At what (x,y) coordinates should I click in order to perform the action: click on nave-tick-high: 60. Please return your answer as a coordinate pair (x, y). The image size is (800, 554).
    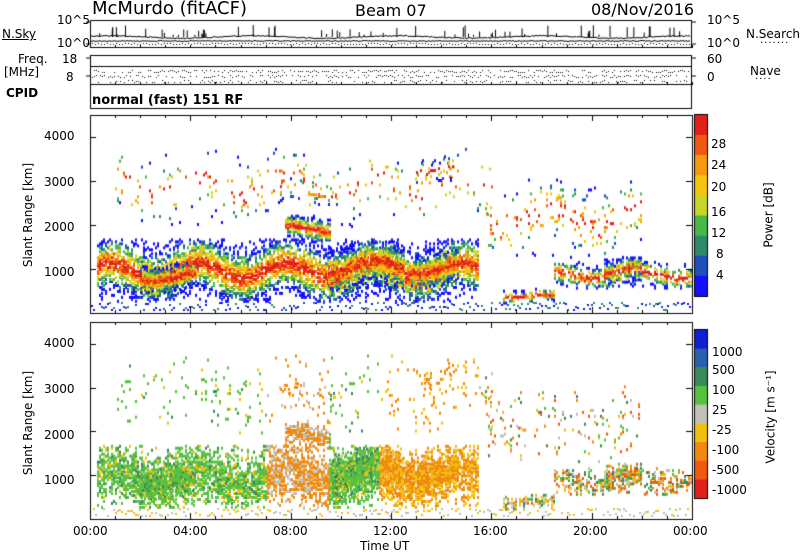
    Looking at the image, I should click on (715, 59).